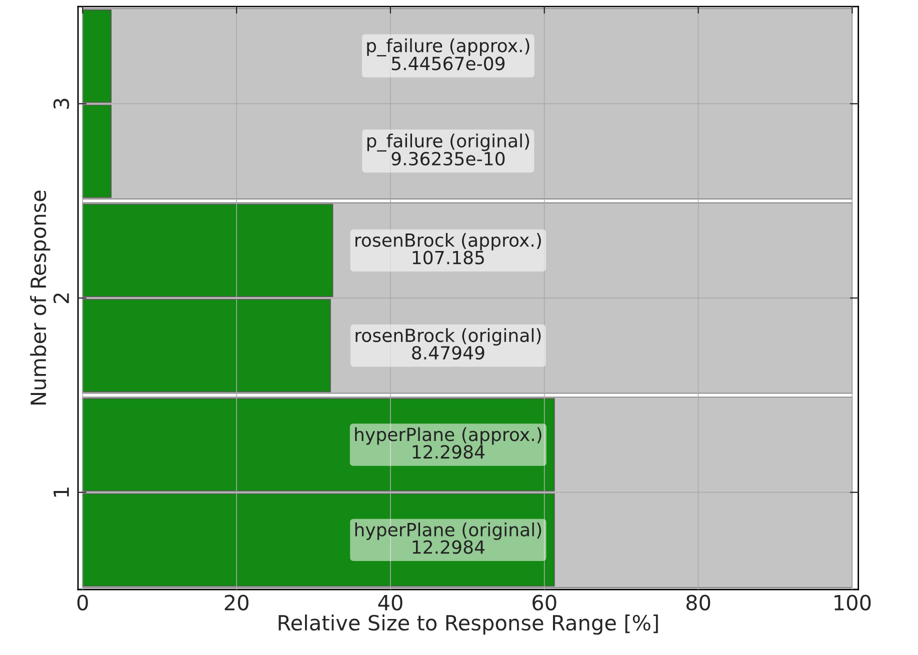 The width and height of the screenshot is (918, 655). Describe the element at coordinates (468, 624) in the screenshot. I see `x-axis-title: Relative Size to Response Range [%]` at that location.